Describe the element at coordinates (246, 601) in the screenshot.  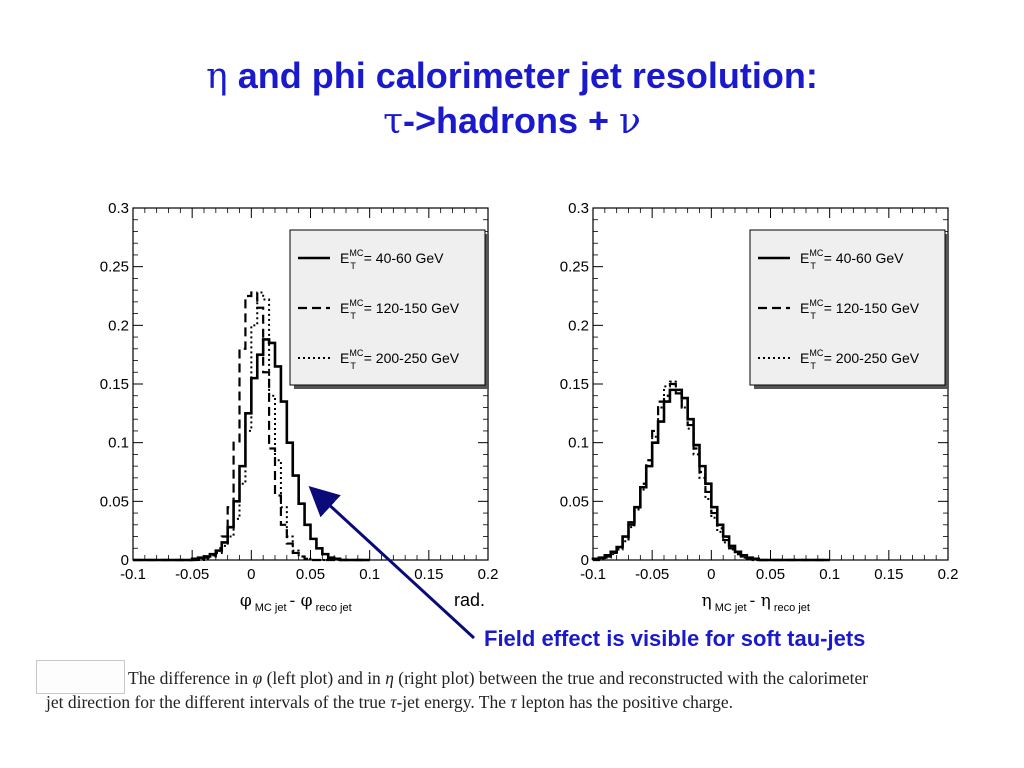
I see `x-axis-label-xlabel-main: φ` at that location.